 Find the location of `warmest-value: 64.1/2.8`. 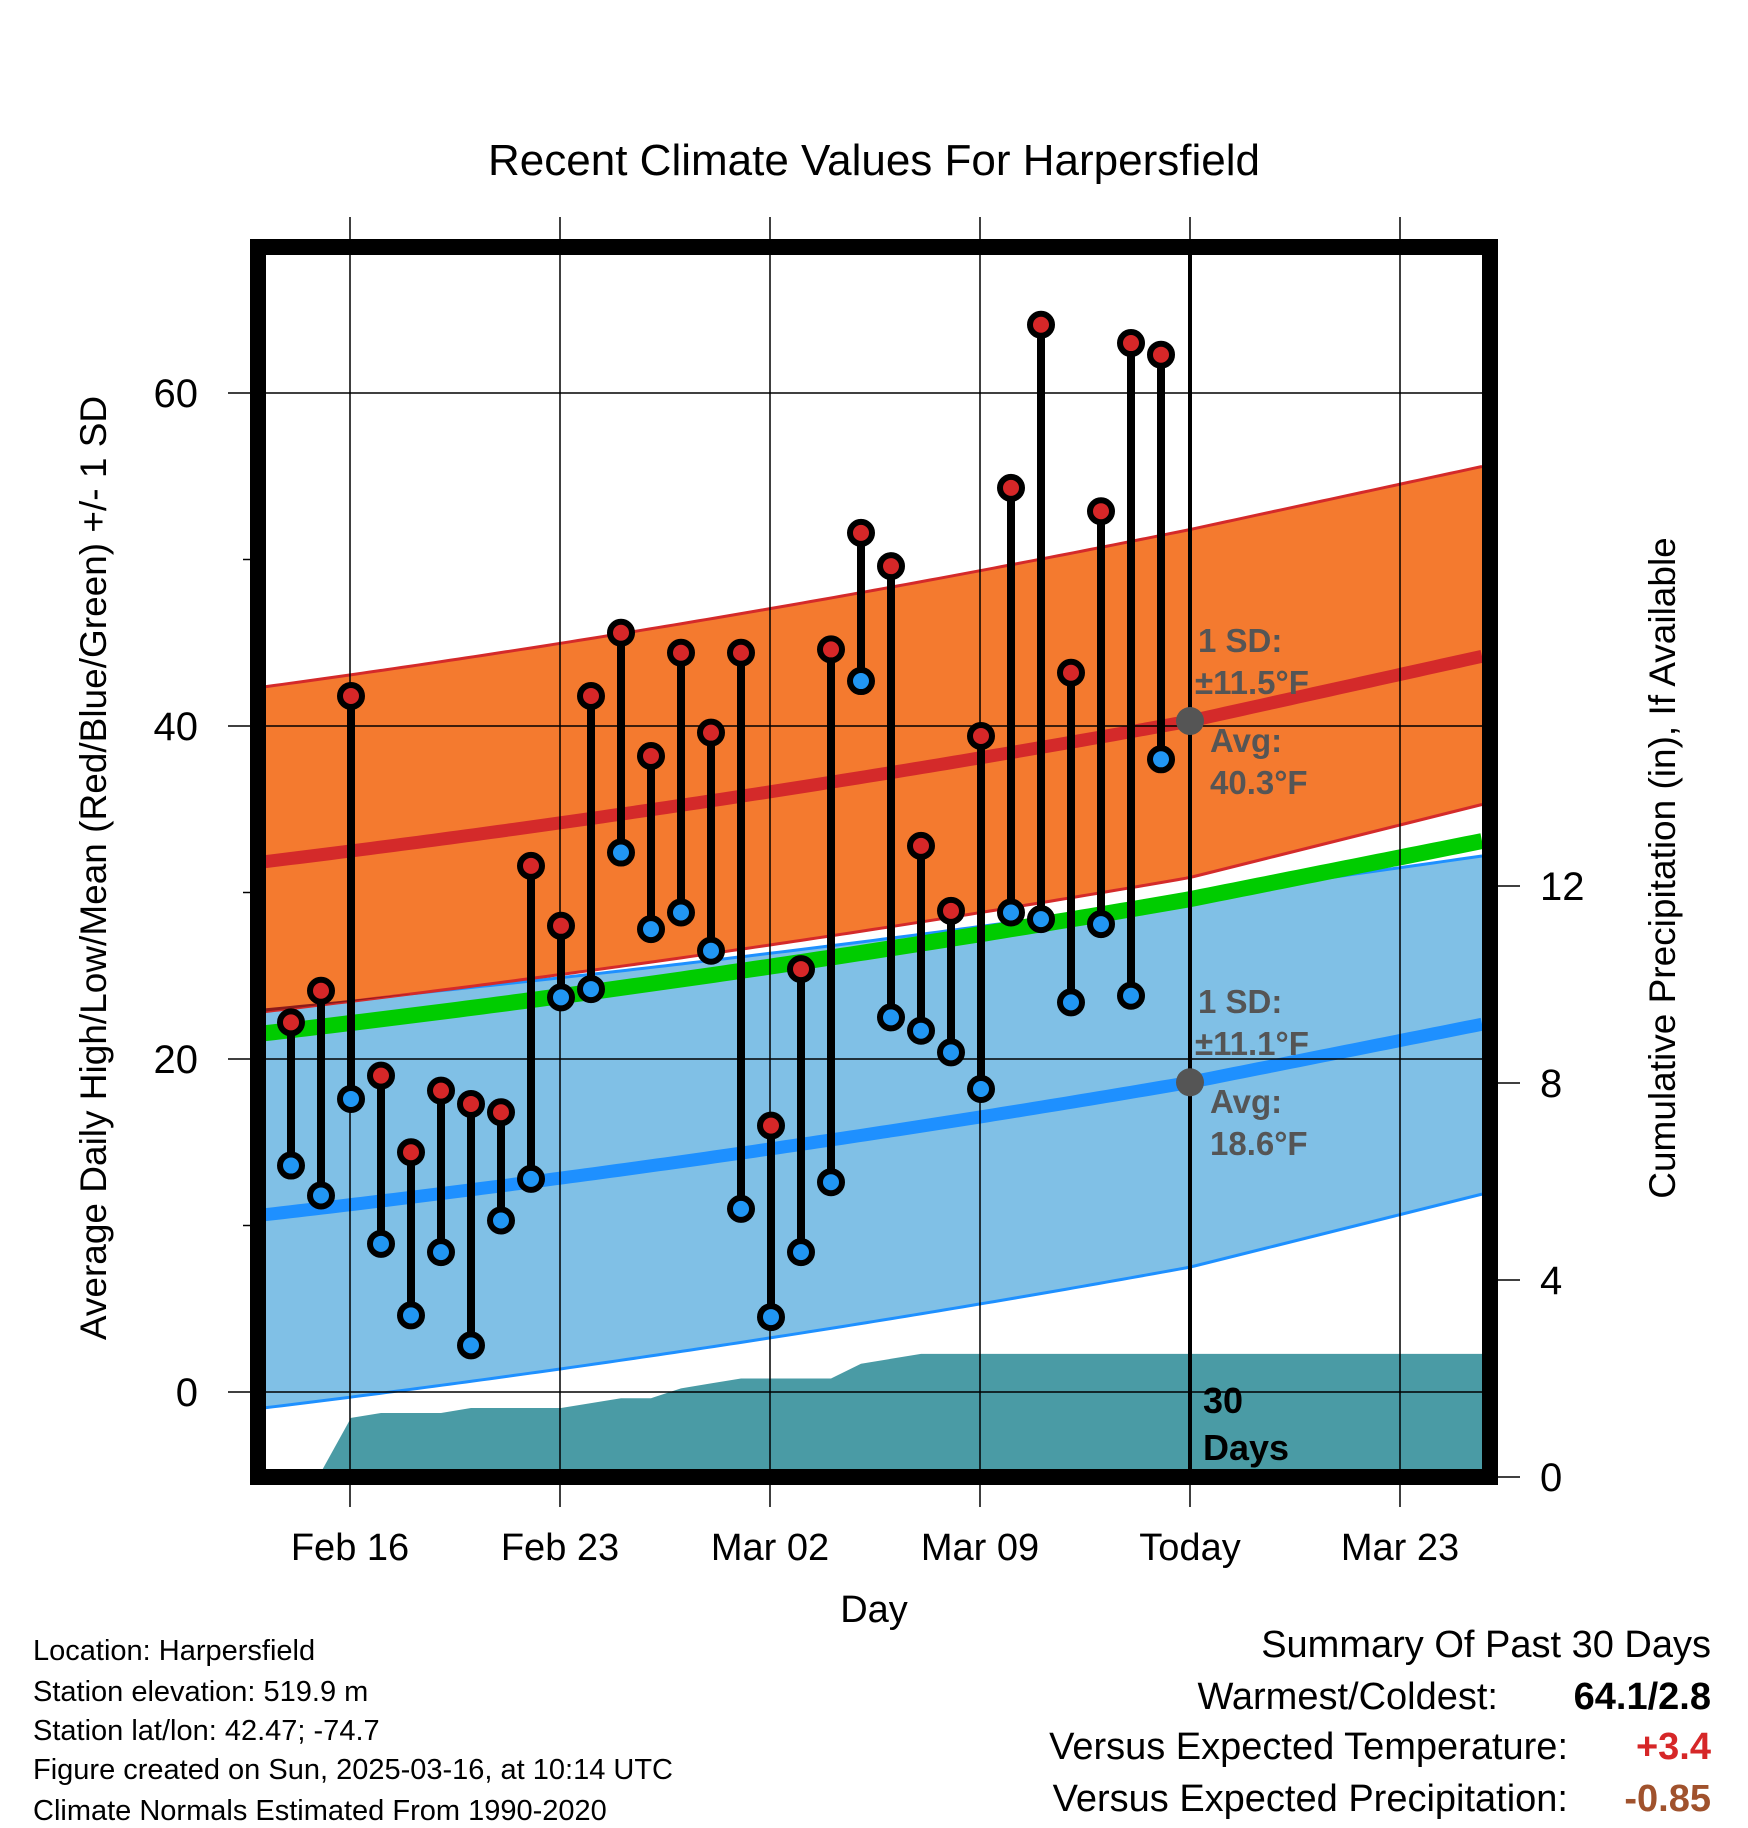

warmest-value: 64.1/2.8 is located at coordinates (1642, 1697).